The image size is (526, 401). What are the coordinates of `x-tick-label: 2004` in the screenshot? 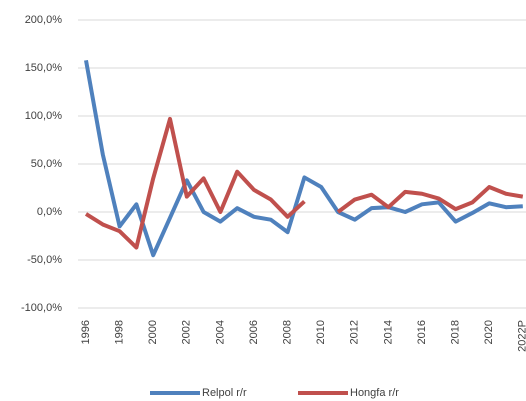 It's located at (220, 332).